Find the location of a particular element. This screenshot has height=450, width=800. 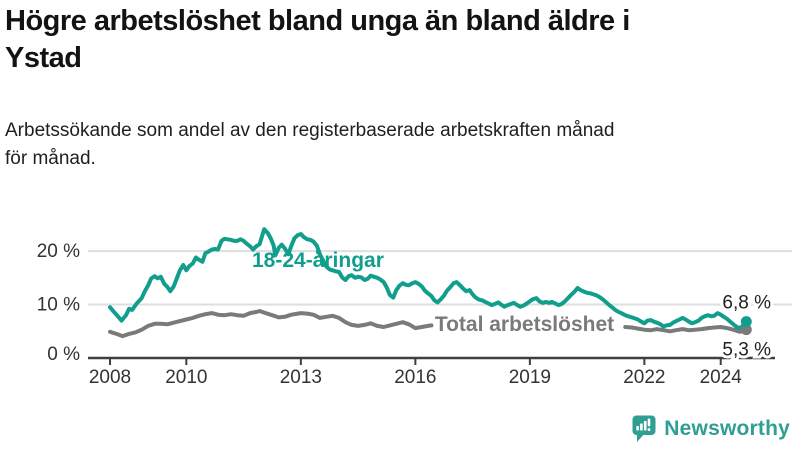

speech-bubble-bar-chart-icon is located at coordinates (644, 428).